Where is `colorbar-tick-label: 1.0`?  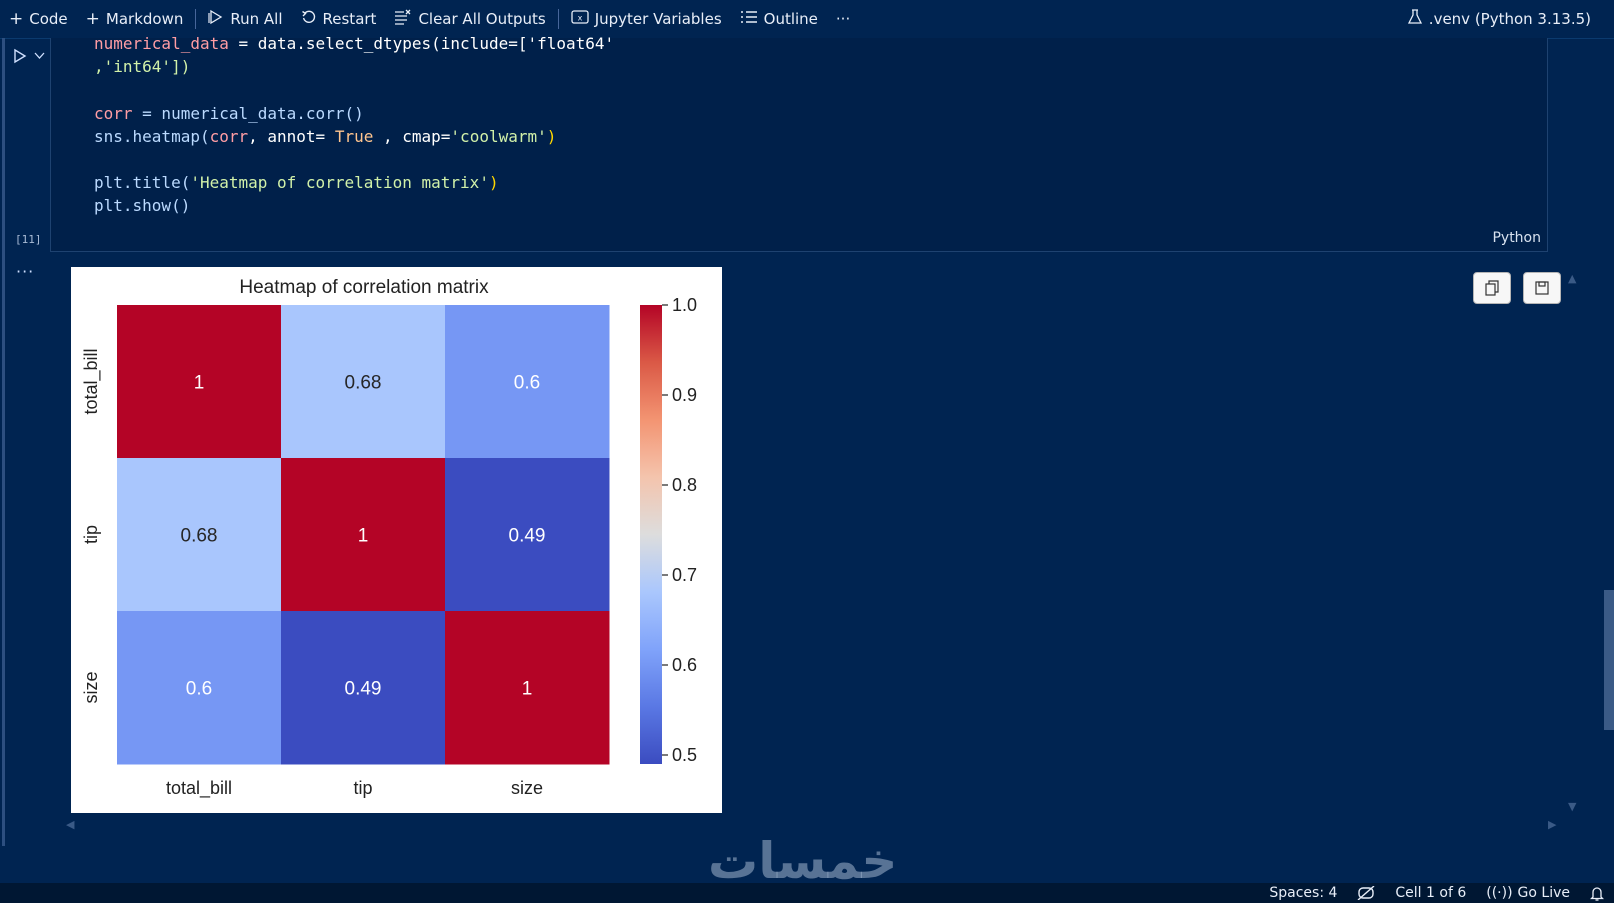
colorbar-tick-label: 1.0 is located at coordinates (684, 305).